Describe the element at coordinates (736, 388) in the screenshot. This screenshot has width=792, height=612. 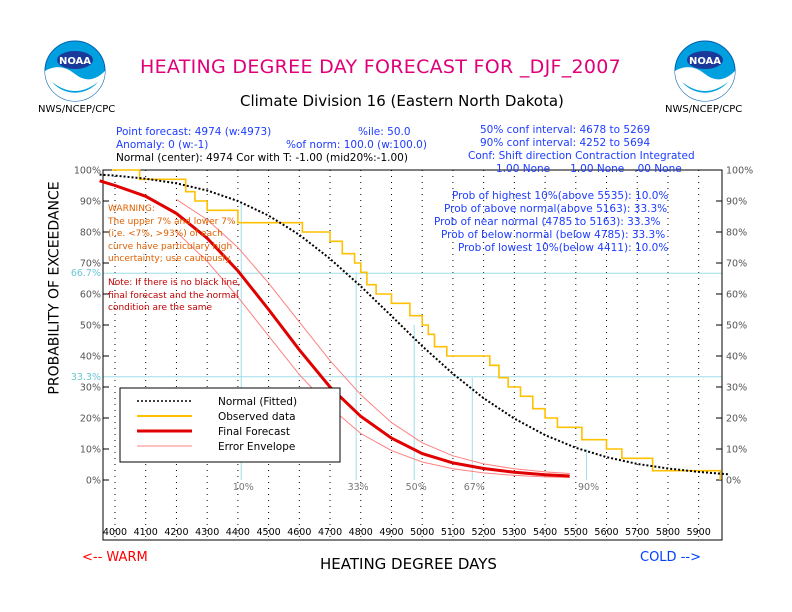
I see `y-tick-label-right: 30%` at that location.